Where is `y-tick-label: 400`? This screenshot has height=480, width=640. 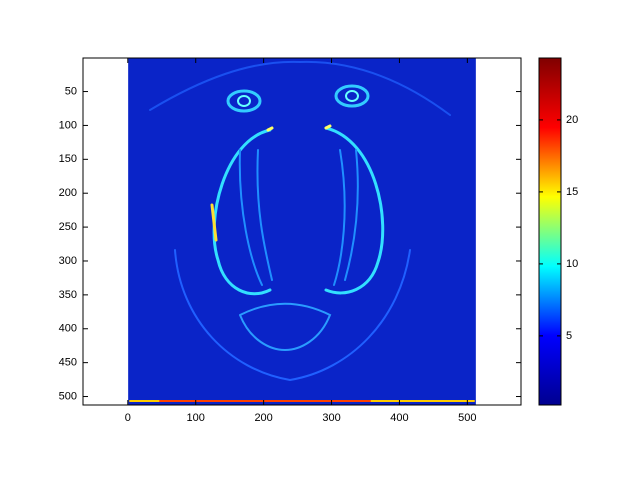
y-tick-label: 400 is located at coordinates (68, 329).